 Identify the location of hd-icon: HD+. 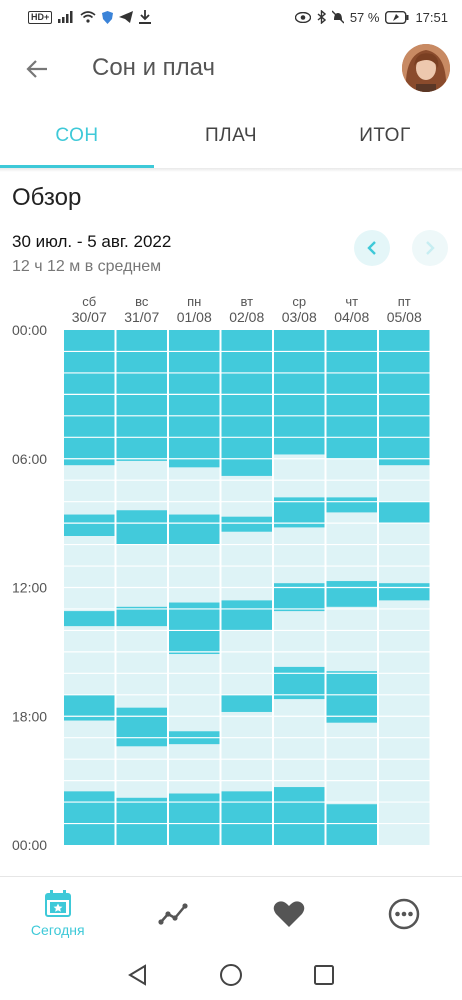
(40, 17).